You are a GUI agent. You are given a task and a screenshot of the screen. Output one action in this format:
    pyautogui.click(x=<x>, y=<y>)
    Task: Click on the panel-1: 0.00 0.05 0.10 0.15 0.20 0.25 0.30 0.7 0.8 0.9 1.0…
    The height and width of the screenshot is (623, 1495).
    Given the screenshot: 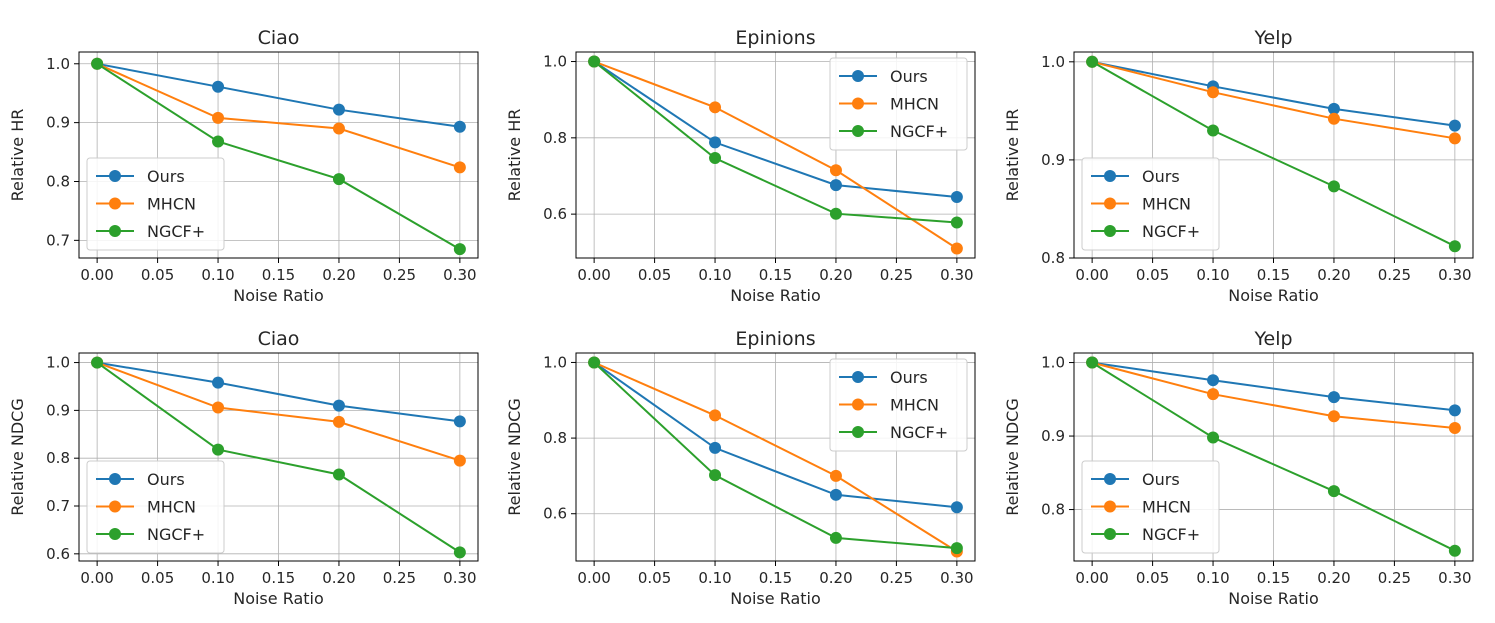 What is the action you would take?
    pyautogui.click(x=243, y=166)
    